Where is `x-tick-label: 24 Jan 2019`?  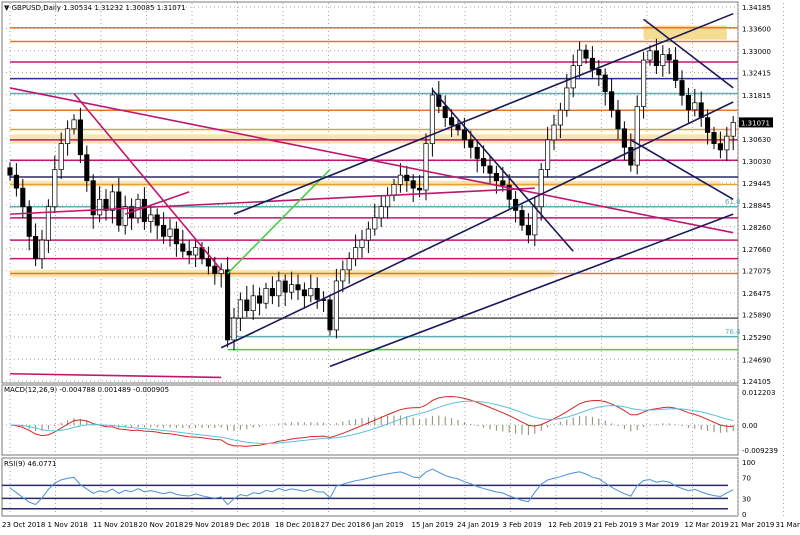 x-tick-label: 24 Jan 2019 is located at coordinates (478, 525).